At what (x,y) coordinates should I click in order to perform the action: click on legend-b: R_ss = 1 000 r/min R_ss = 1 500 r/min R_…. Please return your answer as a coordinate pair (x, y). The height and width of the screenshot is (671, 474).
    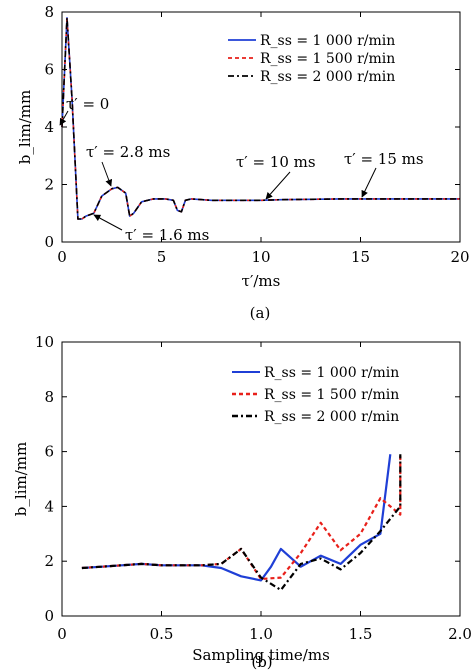
    Looking at the image, I should click on (315, 395).